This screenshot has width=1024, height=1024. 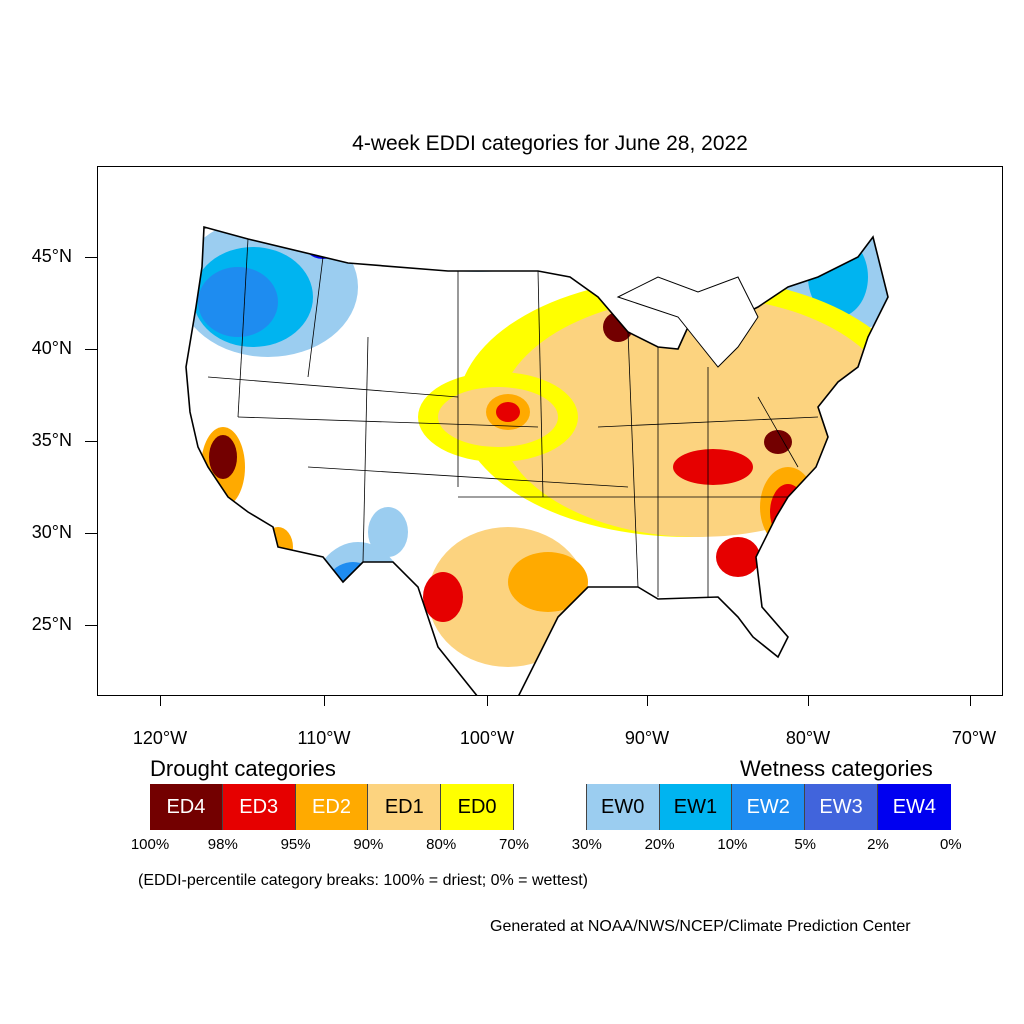 What do you see at coordinates (687, 322) in the screenshot?
I see `great-lakes` at bounding box center [687, 322].